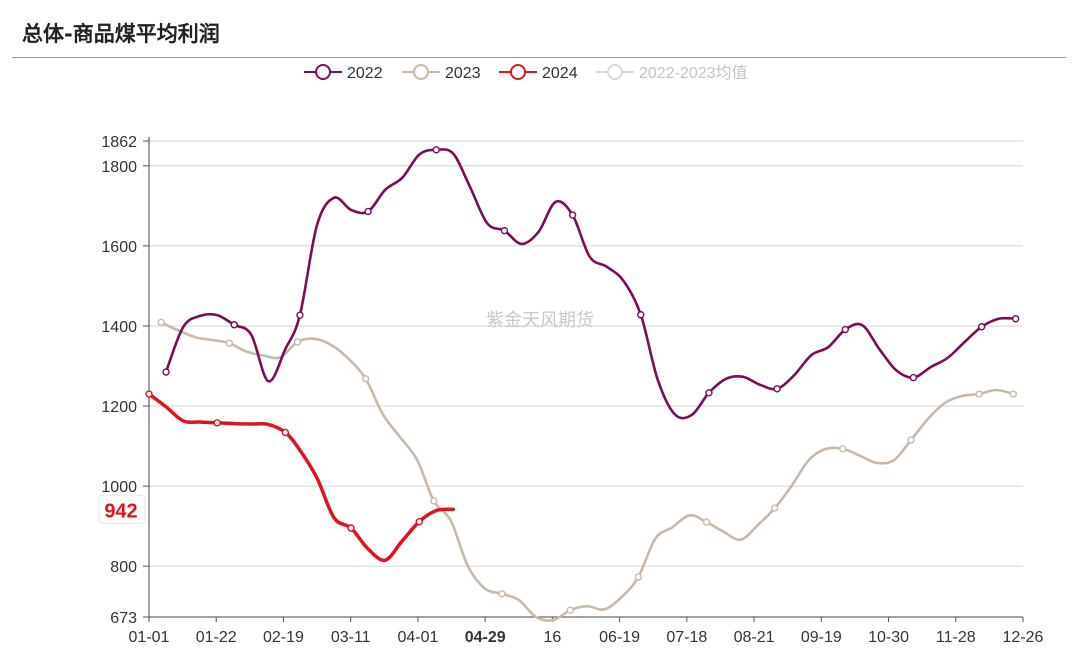 This screenshot has height=652, width=1080. What do you see at coordinates (441, 73) in the screenshot?
I see `legend-item-2023: 2023` at bounding box center [441, 73].